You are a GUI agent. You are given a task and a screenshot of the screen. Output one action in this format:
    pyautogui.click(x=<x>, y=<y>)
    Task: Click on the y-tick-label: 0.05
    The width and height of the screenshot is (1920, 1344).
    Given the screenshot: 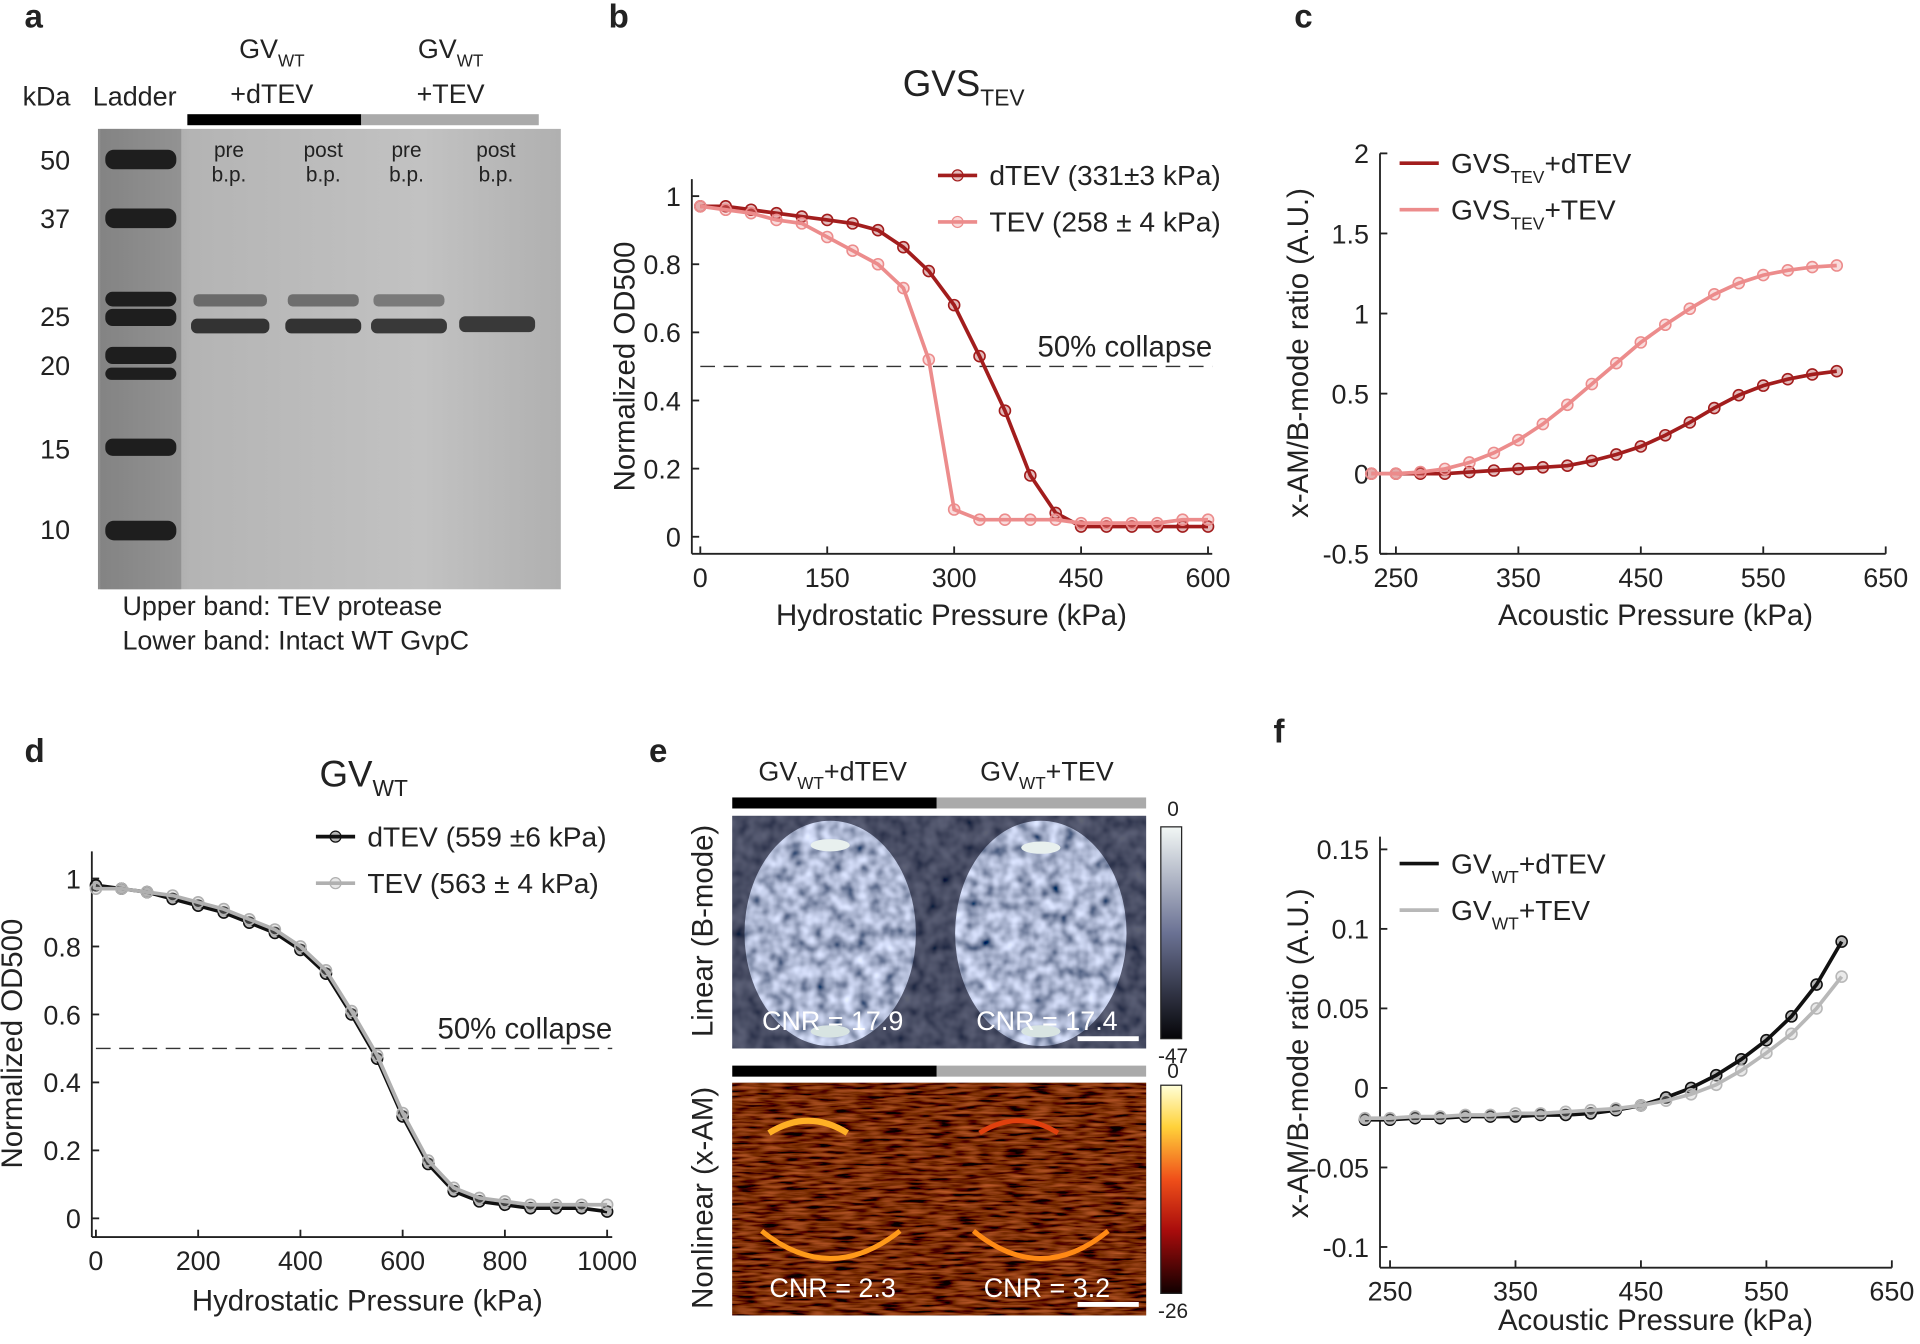 What is the action you would take?
    pyautogui.click(x=1343, y=1009)
    